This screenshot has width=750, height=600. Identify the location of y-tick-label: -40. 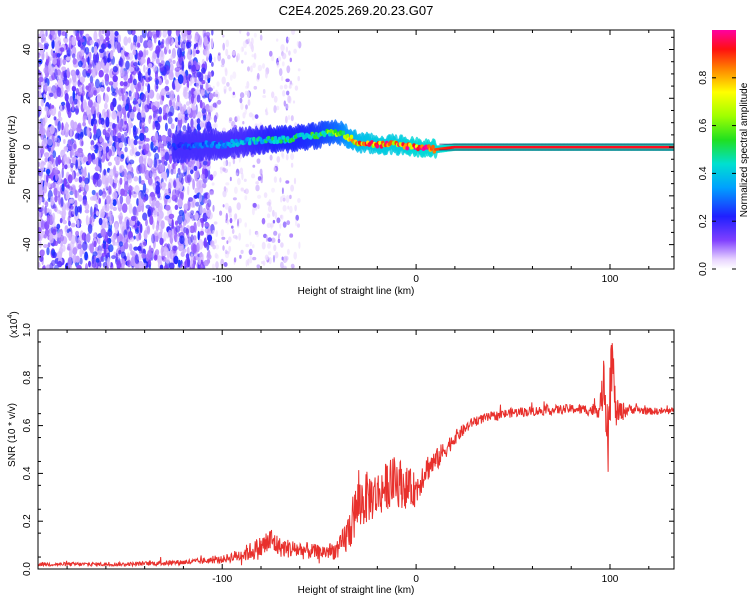
(27, 244).